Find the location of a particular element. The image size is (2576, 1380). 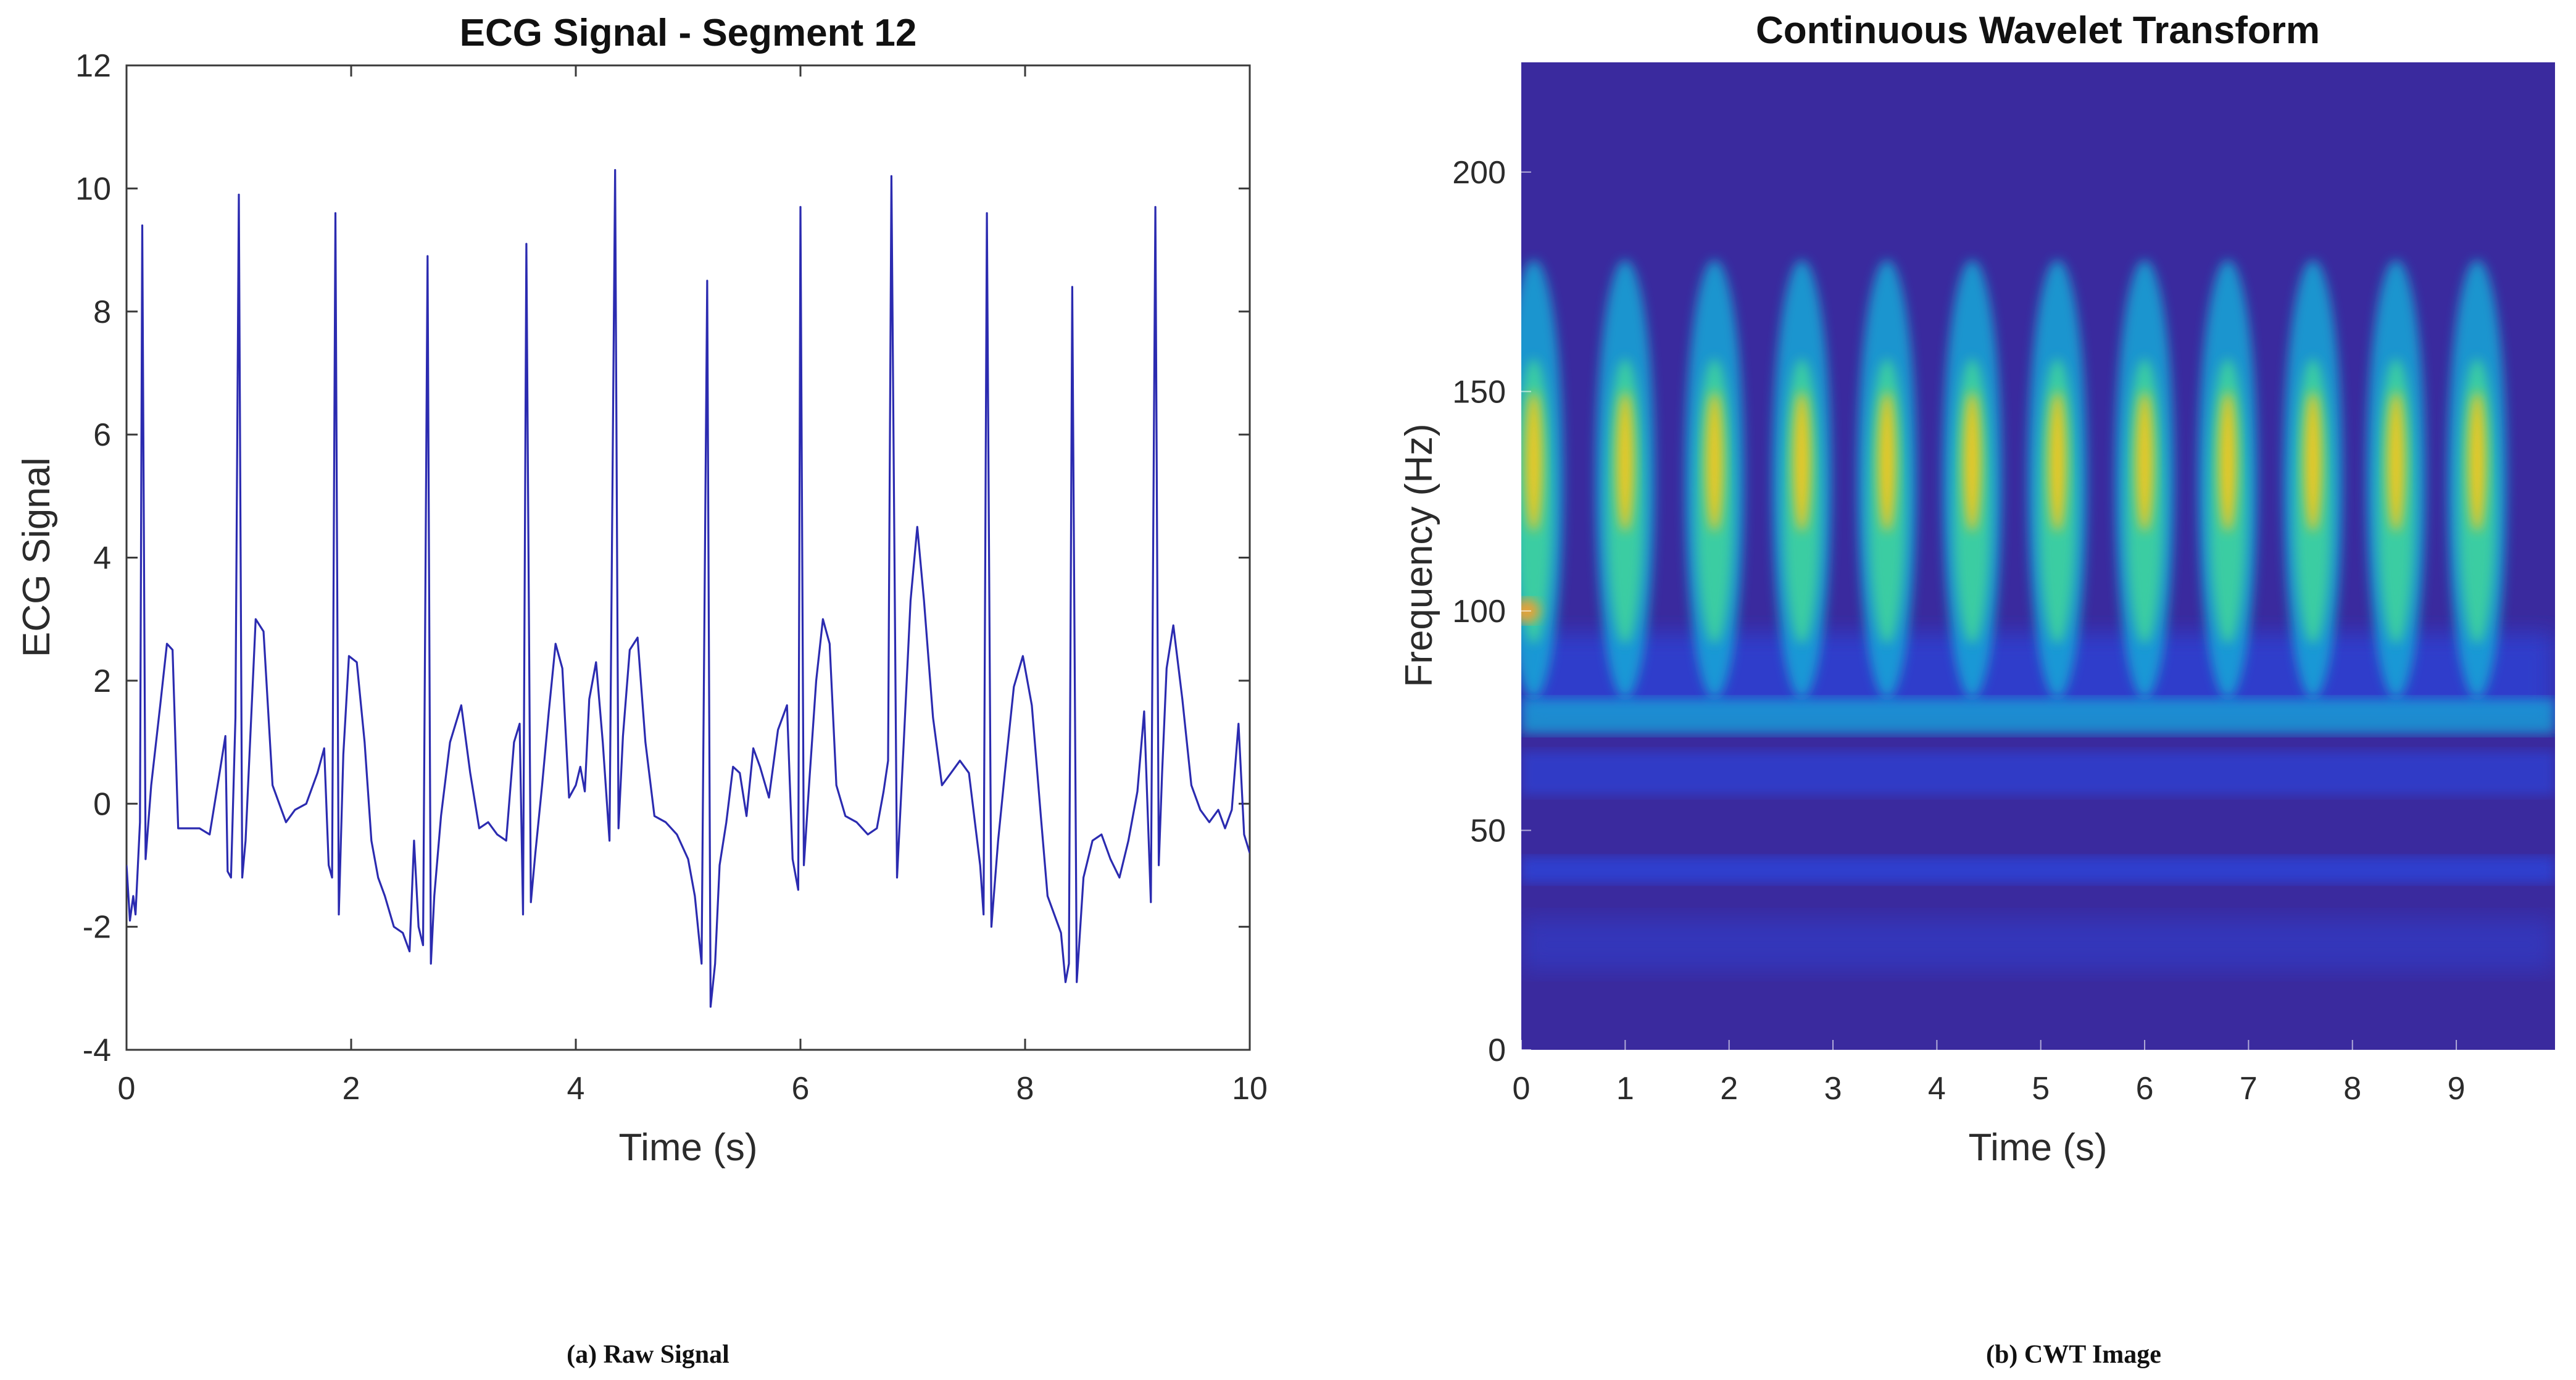

ecg-y-tick-label: 6 is located at coordinates (102, 435).